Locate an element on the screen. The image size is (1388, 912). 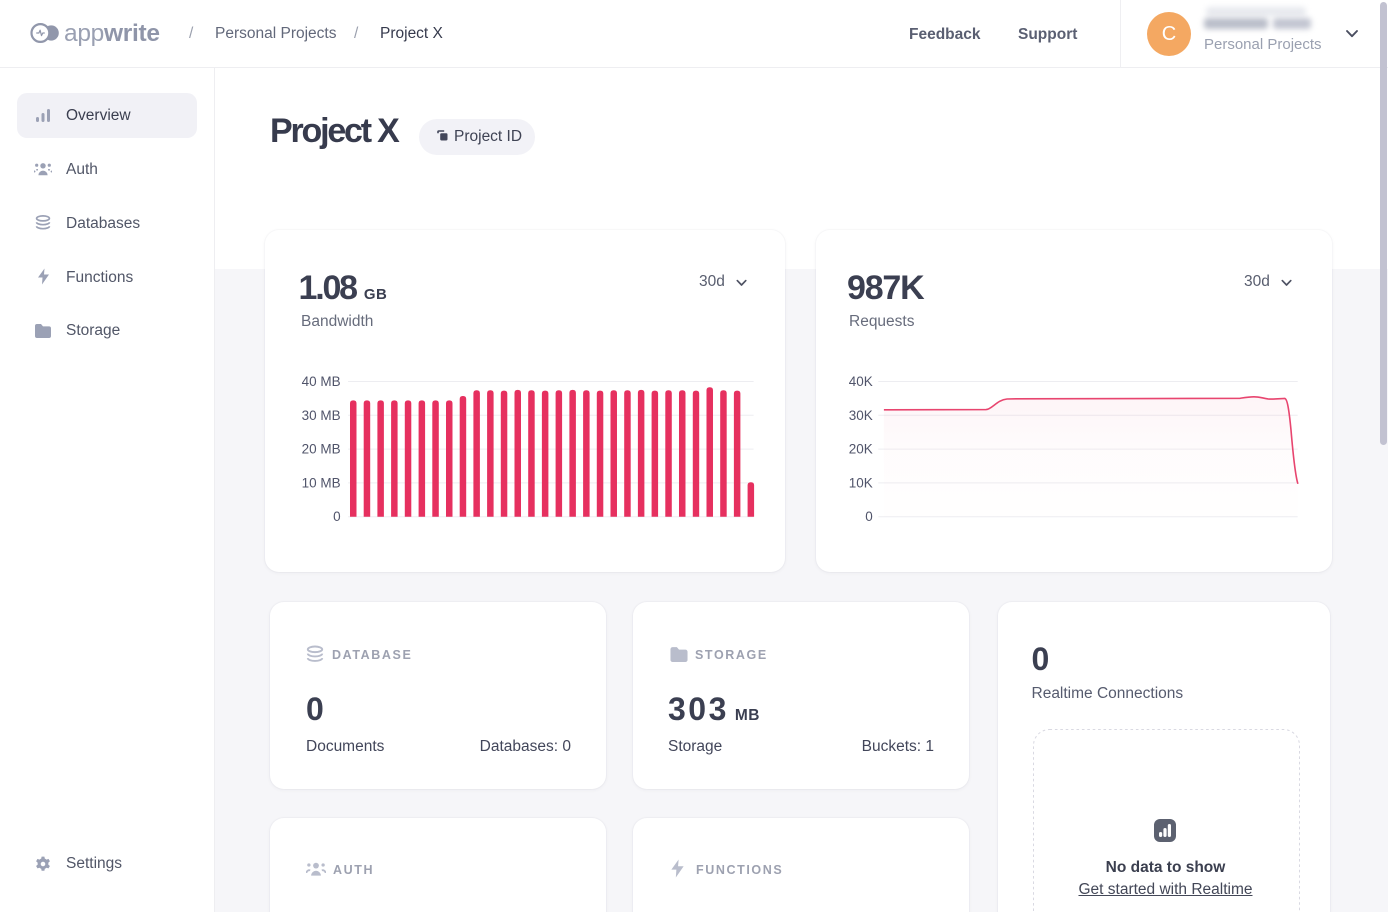
svg-text: 40 MB is located at coordinates (321, 381).